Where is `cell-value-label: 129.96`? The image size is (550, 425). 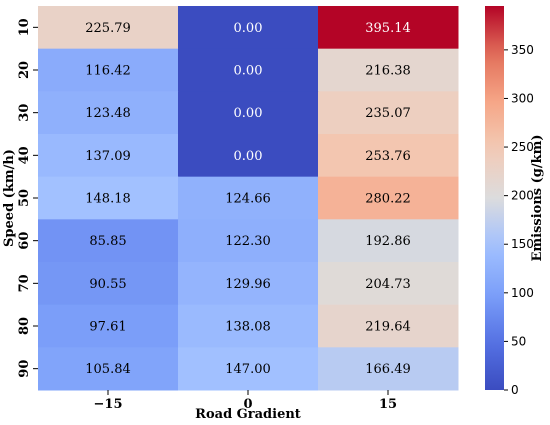 cell-value-label: 129.96 is located at coordinates (248, 284).